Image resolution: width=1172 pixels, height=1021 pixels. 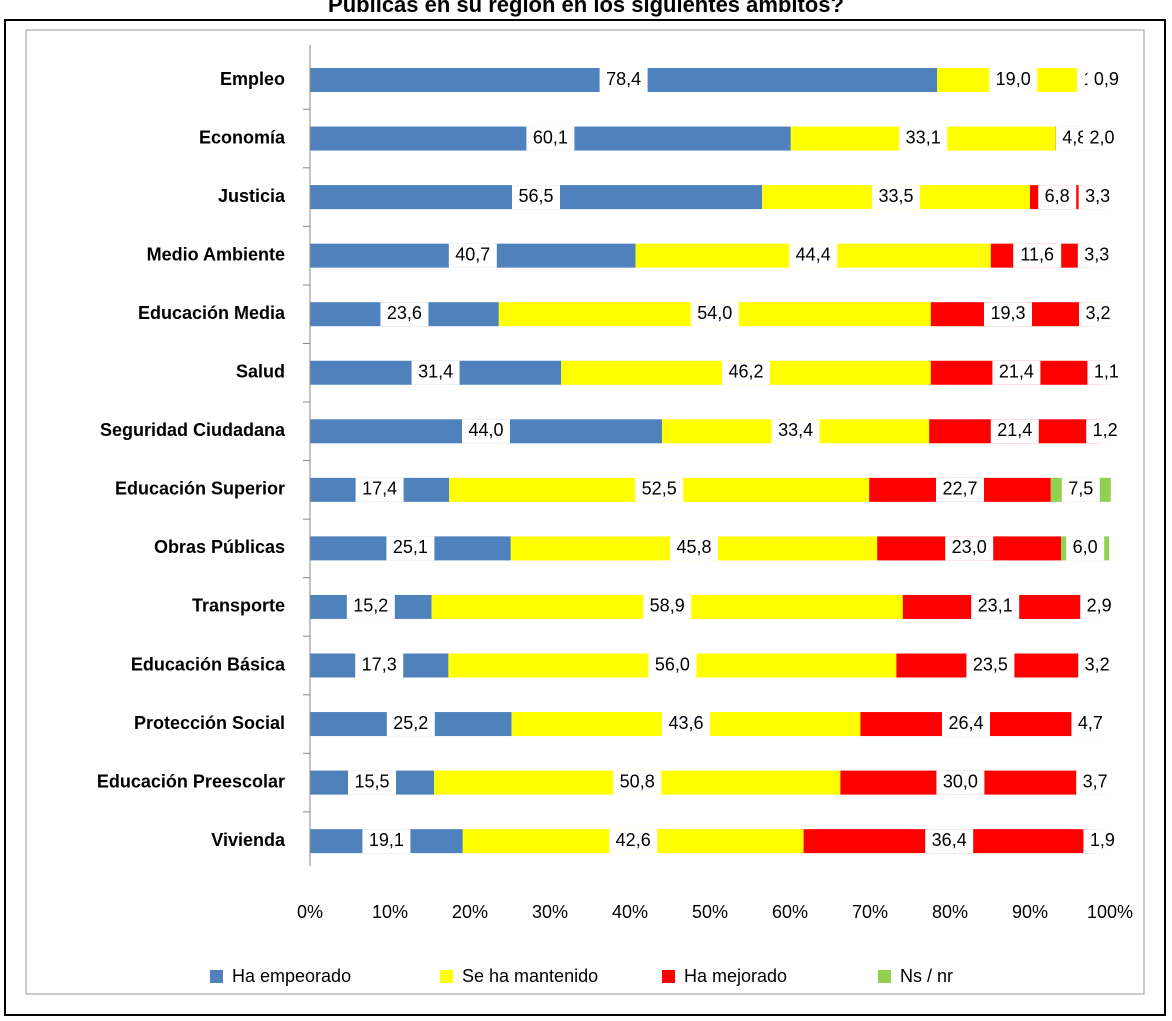 I want to click on data-label: 19,1, so click(x=386, y=840).